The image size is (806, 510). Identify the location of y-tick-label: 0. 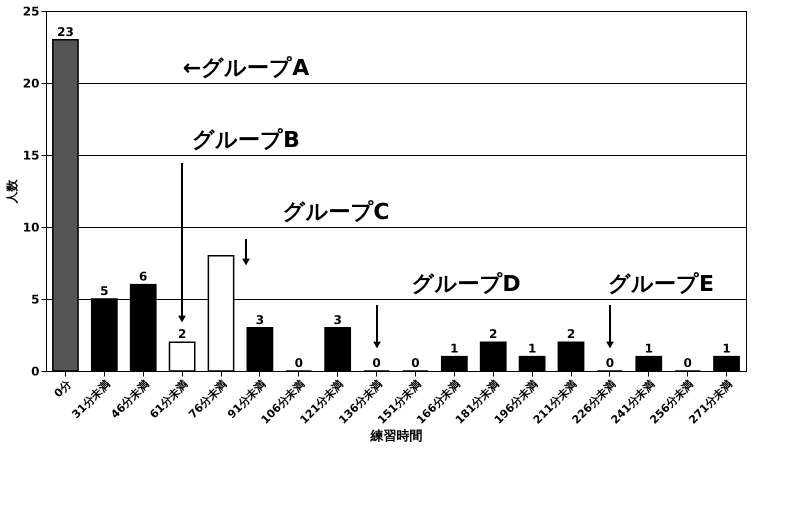
(35, 371).